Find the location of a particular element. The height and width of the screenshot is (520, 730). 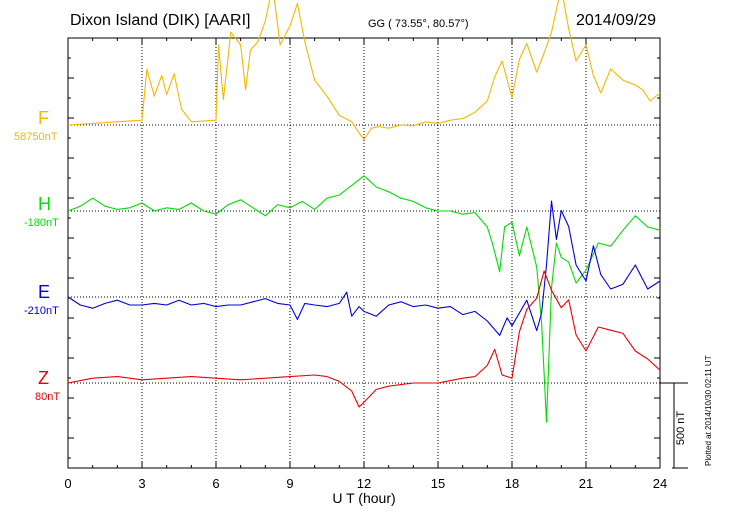

channel-label-e: E is located at coordinates (44, 292).